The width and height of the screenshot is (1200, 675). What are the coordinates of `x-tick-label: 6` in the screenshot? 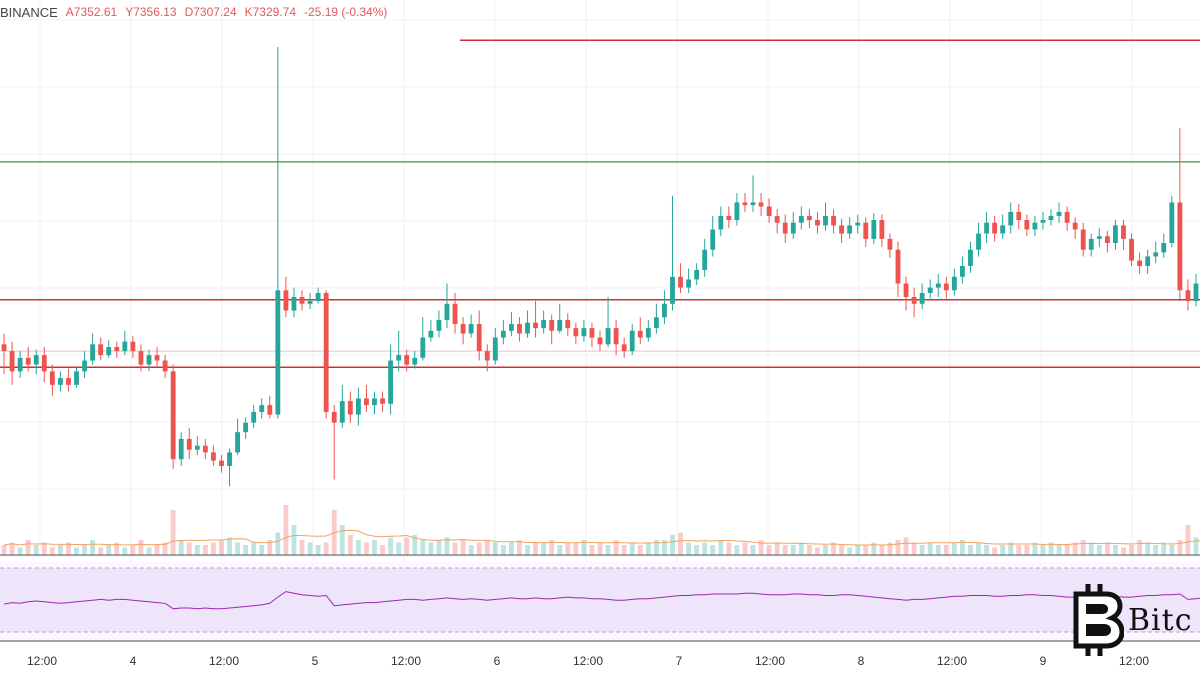 It's located at (497, 661).